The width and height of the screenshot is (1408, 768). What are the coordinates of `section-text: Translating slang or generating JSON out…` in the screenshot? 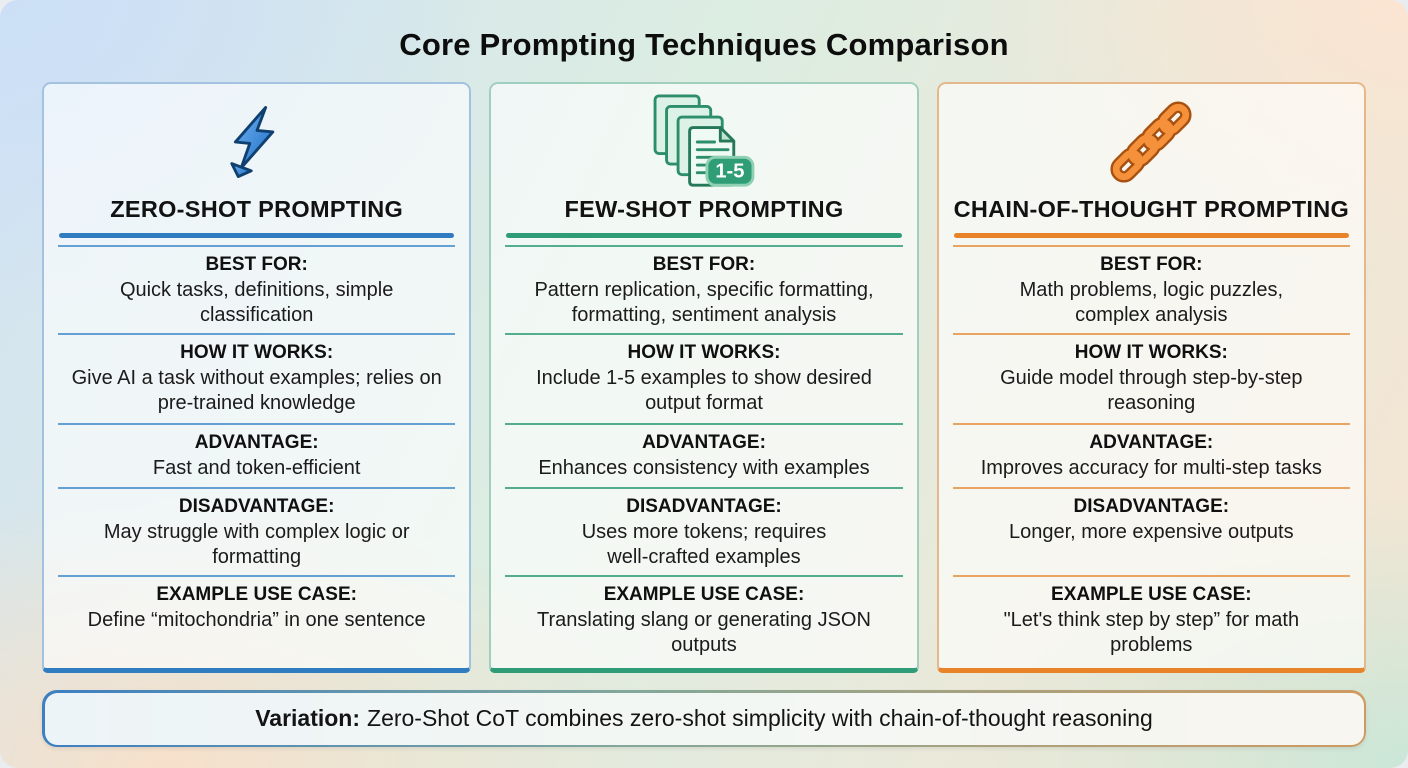 It's located at (704, 633).